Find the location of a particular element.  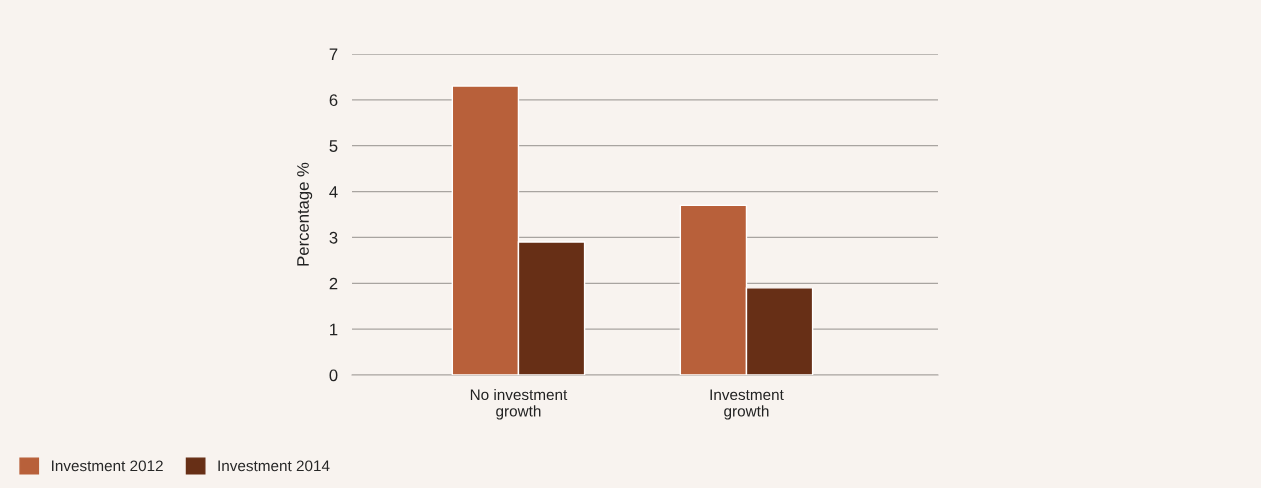

y-tick-label: 2 is located at coordinates (333, 283).